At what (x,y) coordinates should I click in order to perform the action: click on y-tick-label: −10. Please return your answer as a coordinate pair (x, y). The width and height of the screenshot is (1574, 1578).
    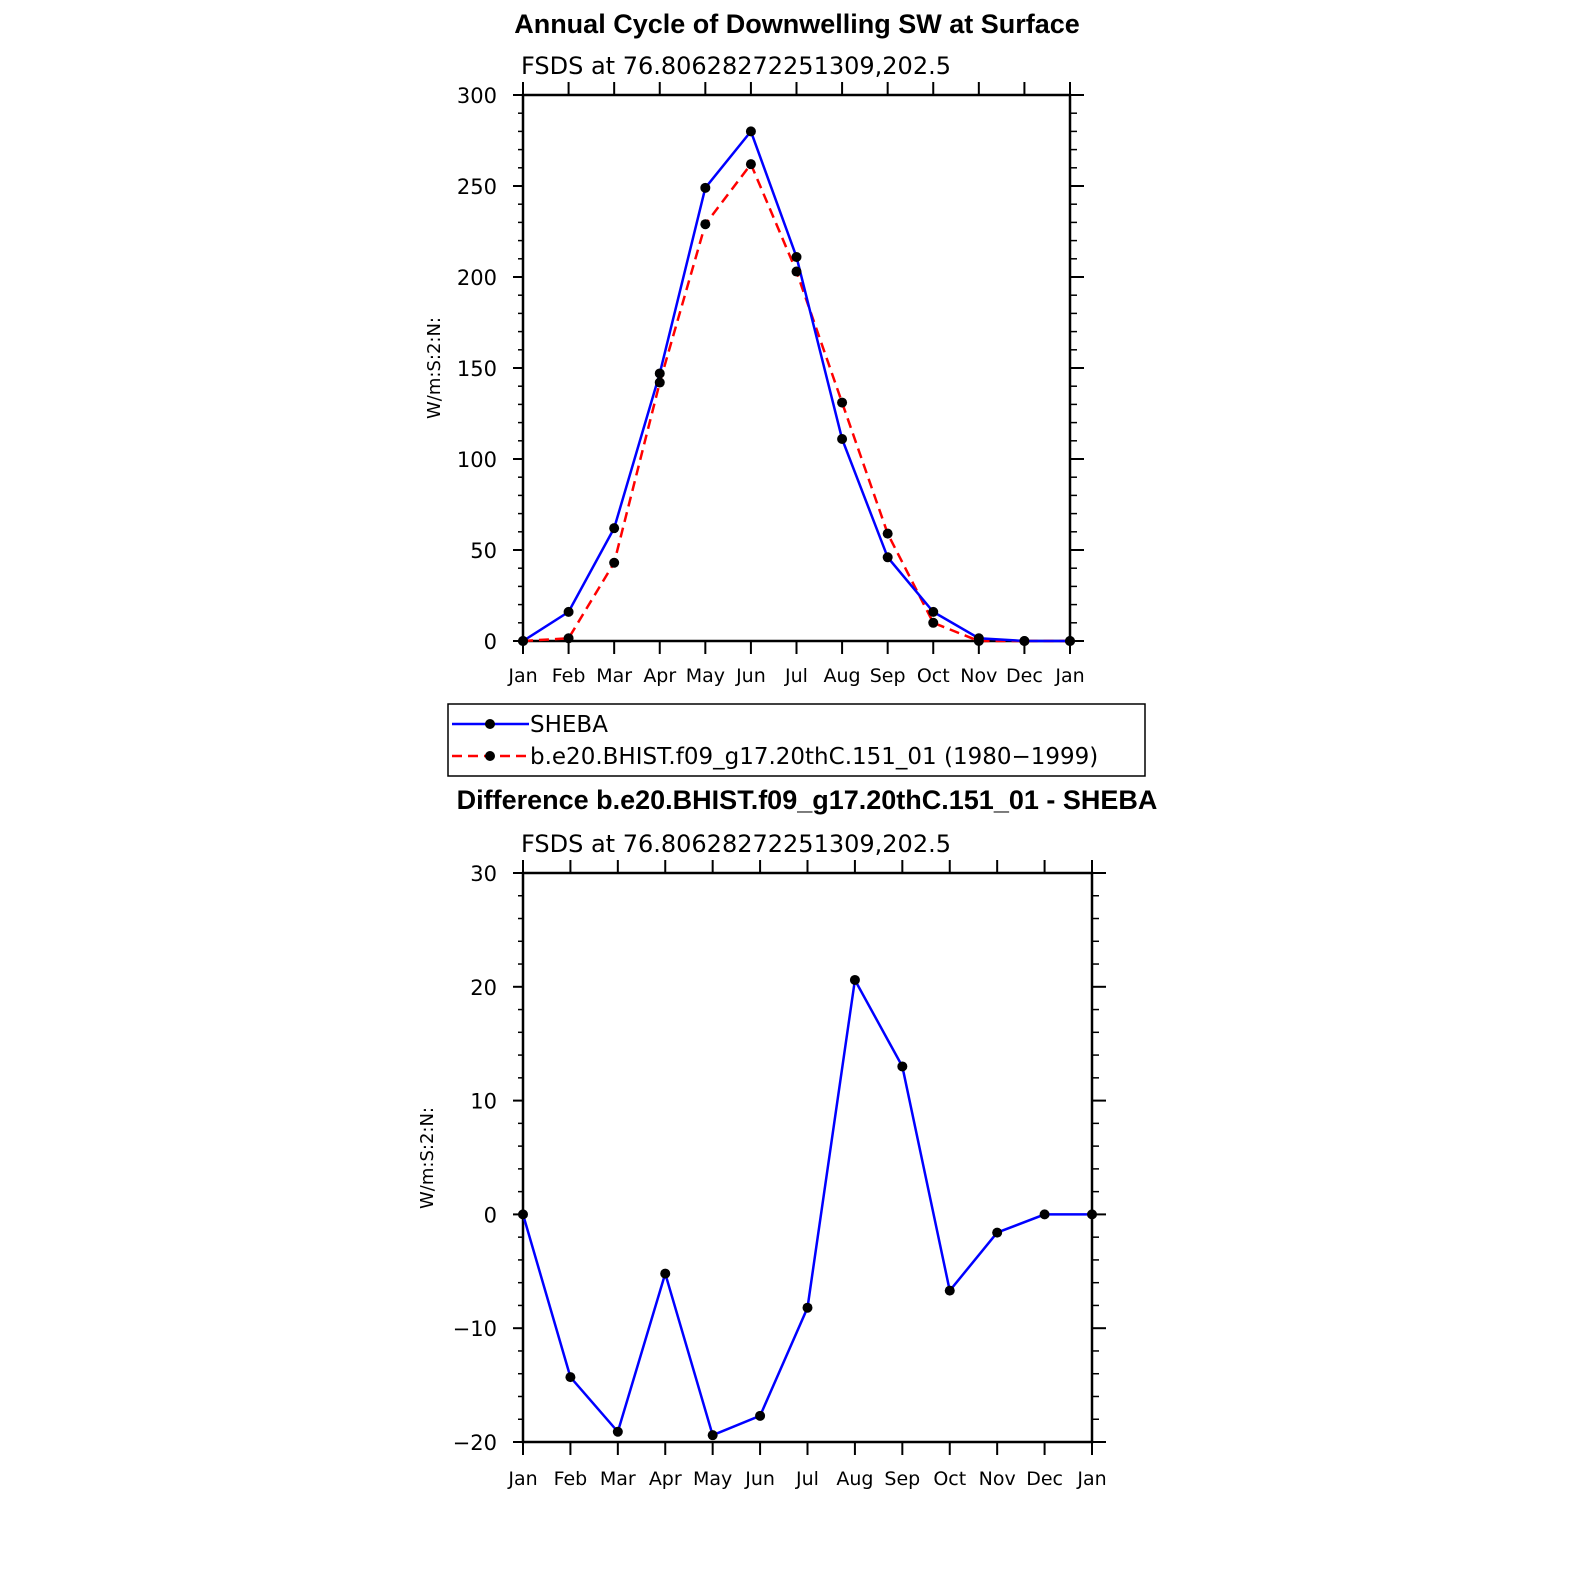
    Looking at the image, I should click on (475, 1329).